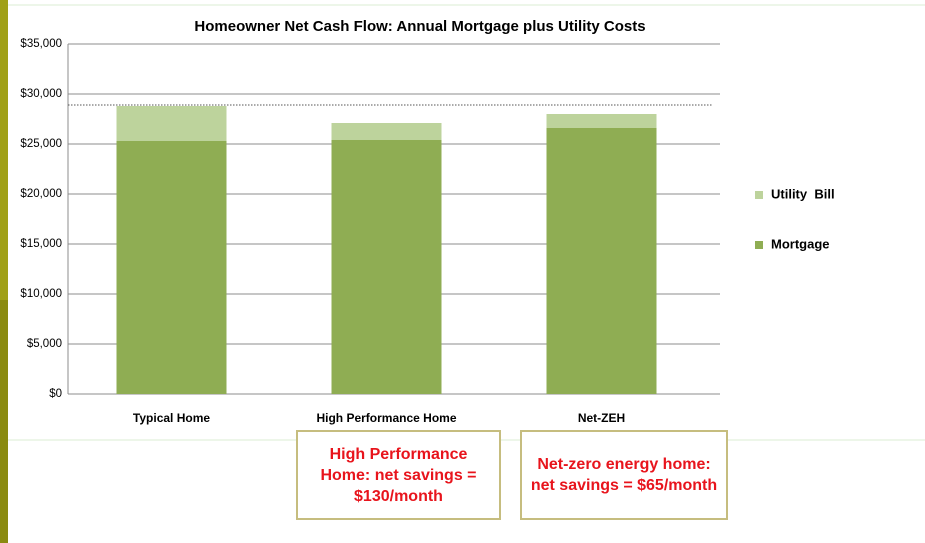 The width and height of the screenshot is (925, 543). I want to click on y-tick-label: $15,000, so click(41, 244).